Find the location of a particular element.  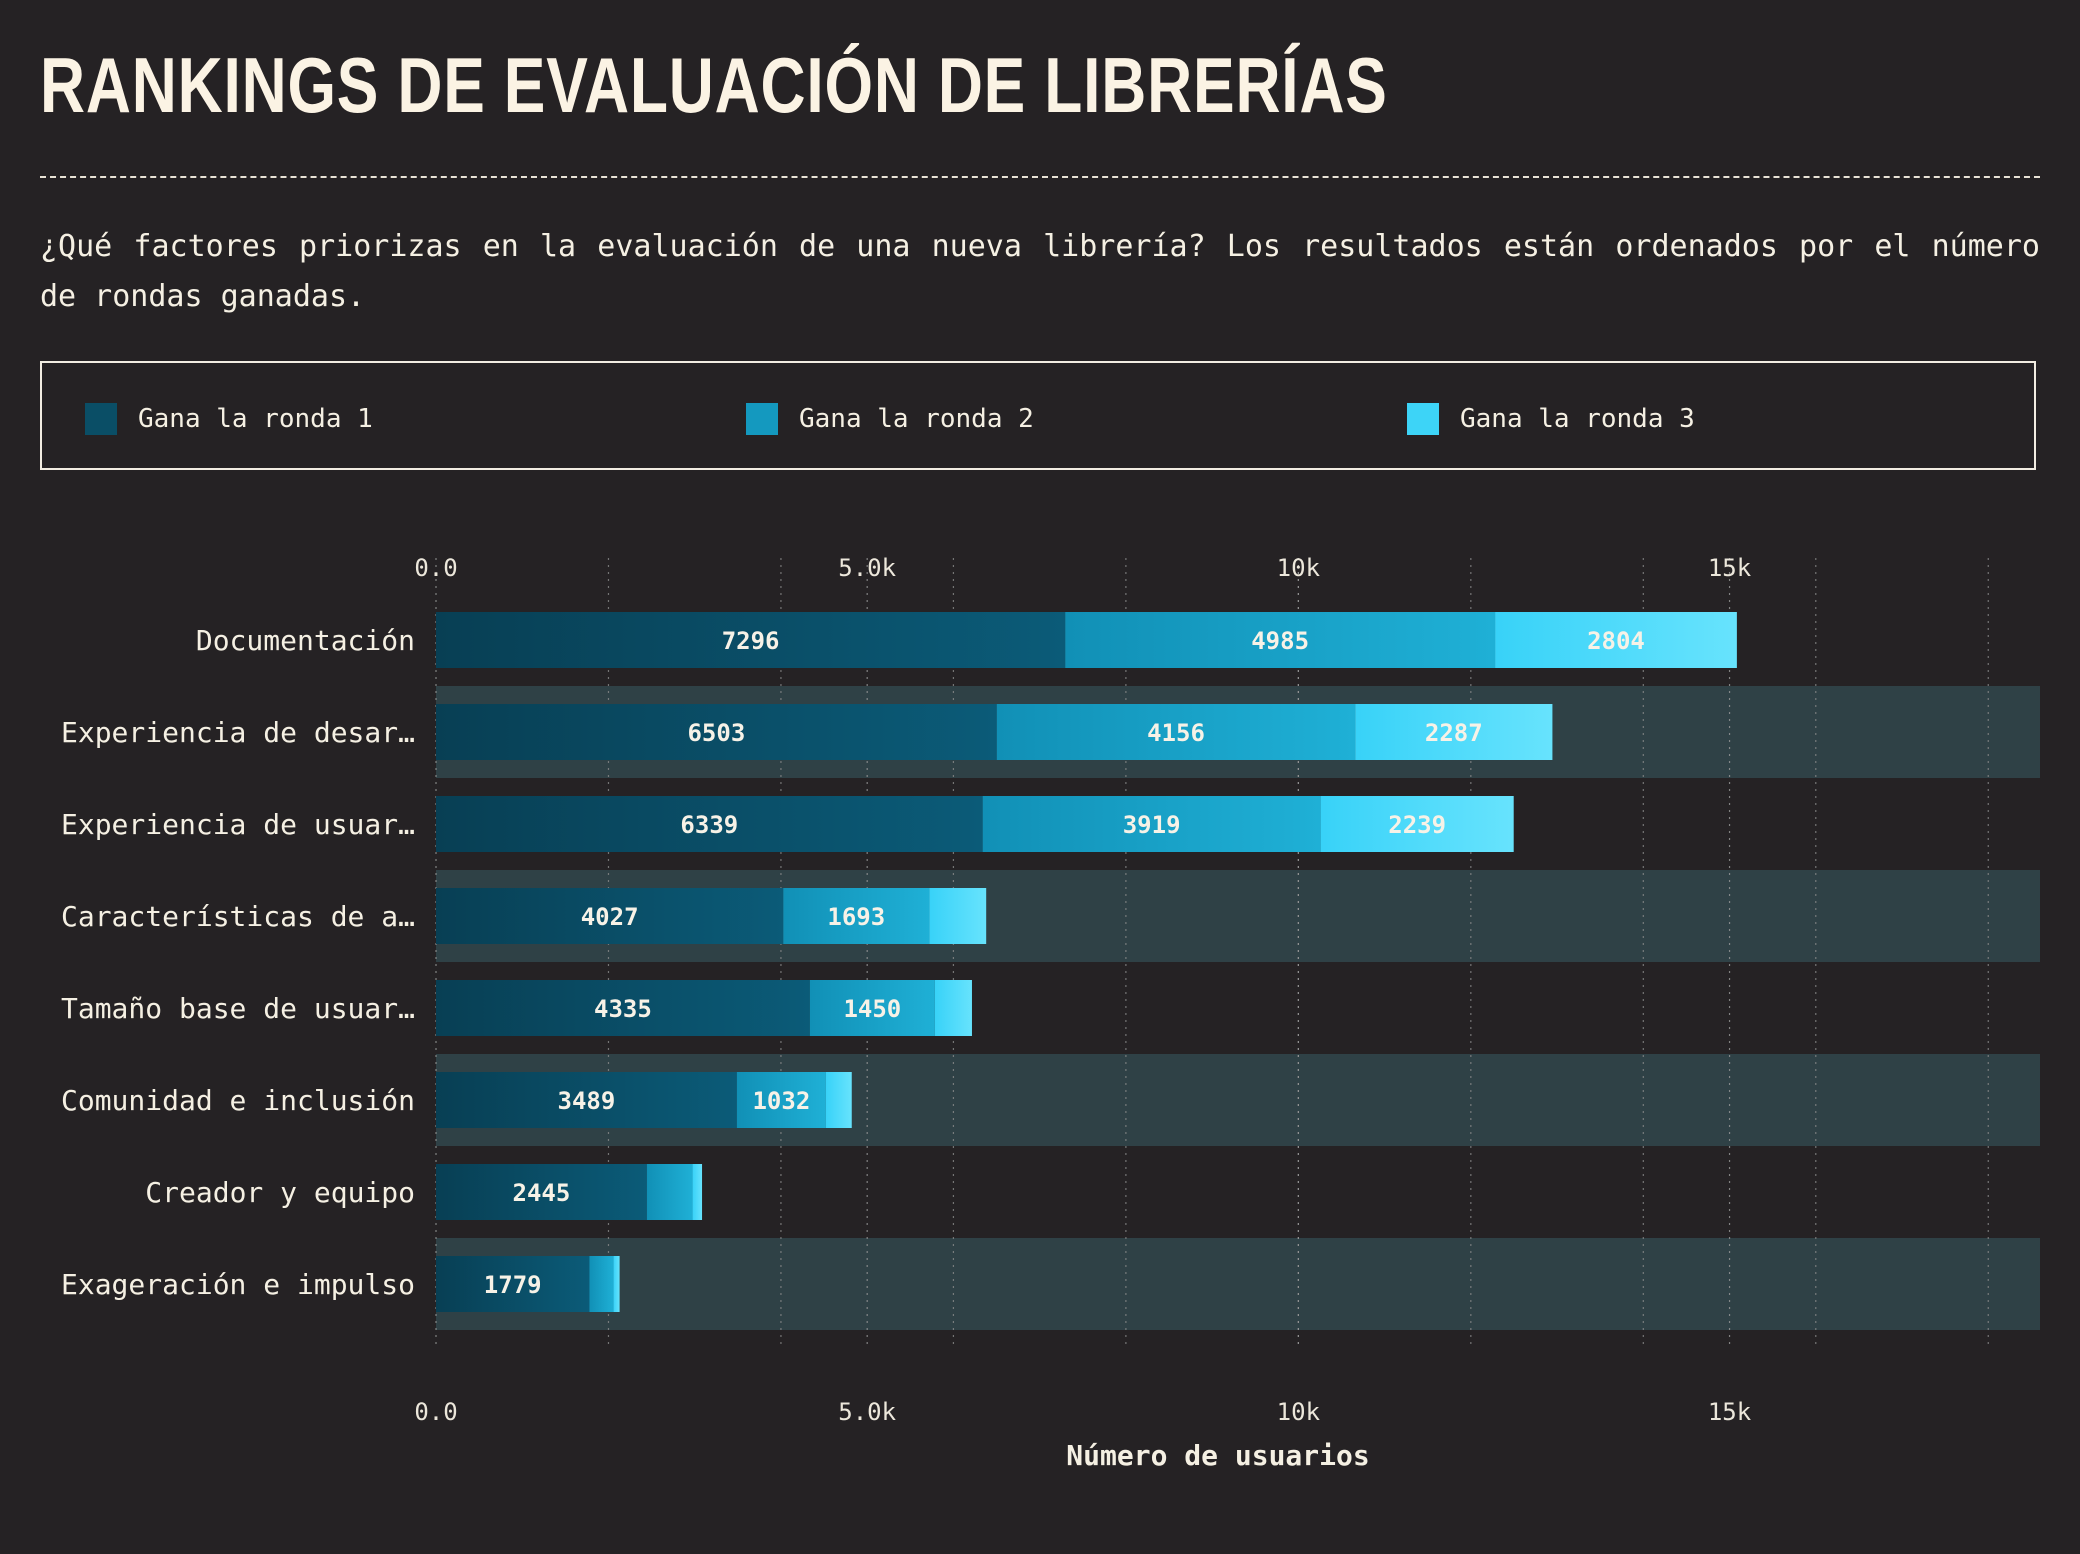

bar-value-label: 4156 is located at coordinates (1176, 733).